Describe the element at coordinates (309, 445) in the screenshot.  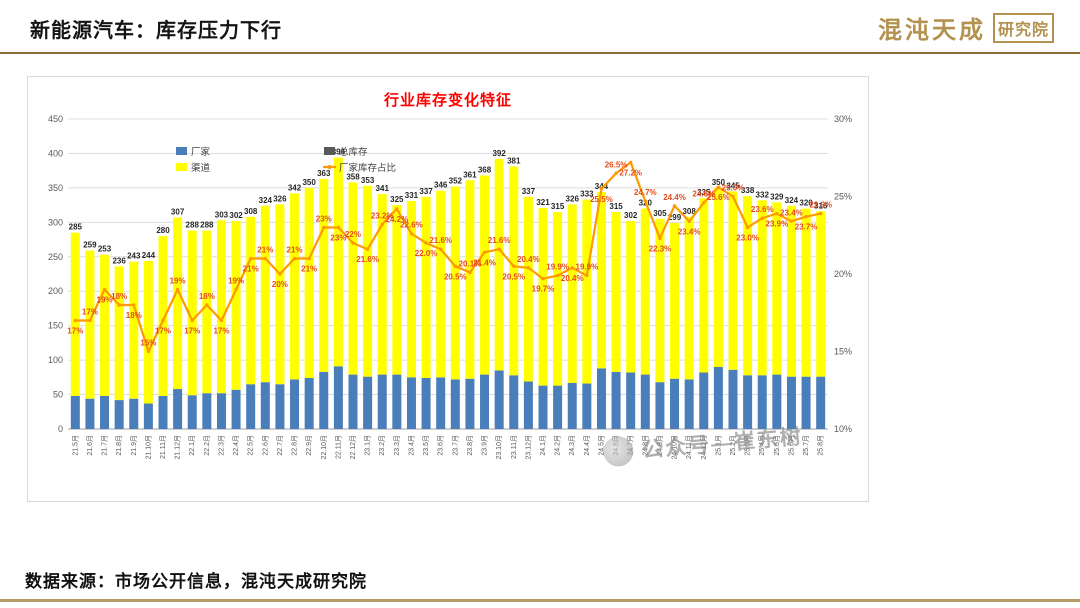
I see `x-axis-tick: 22.9月` at that location.